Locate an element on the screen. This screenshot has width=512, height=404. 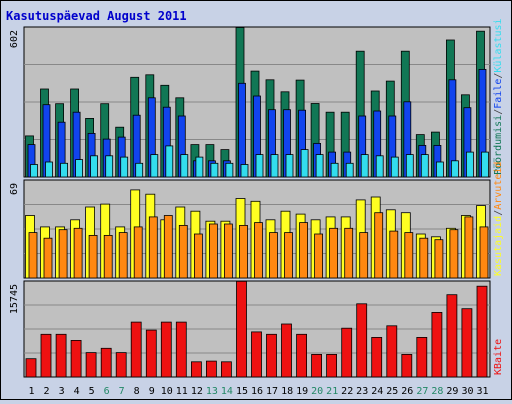
x-tick-label: 11 is located at coordinates (182, 391).